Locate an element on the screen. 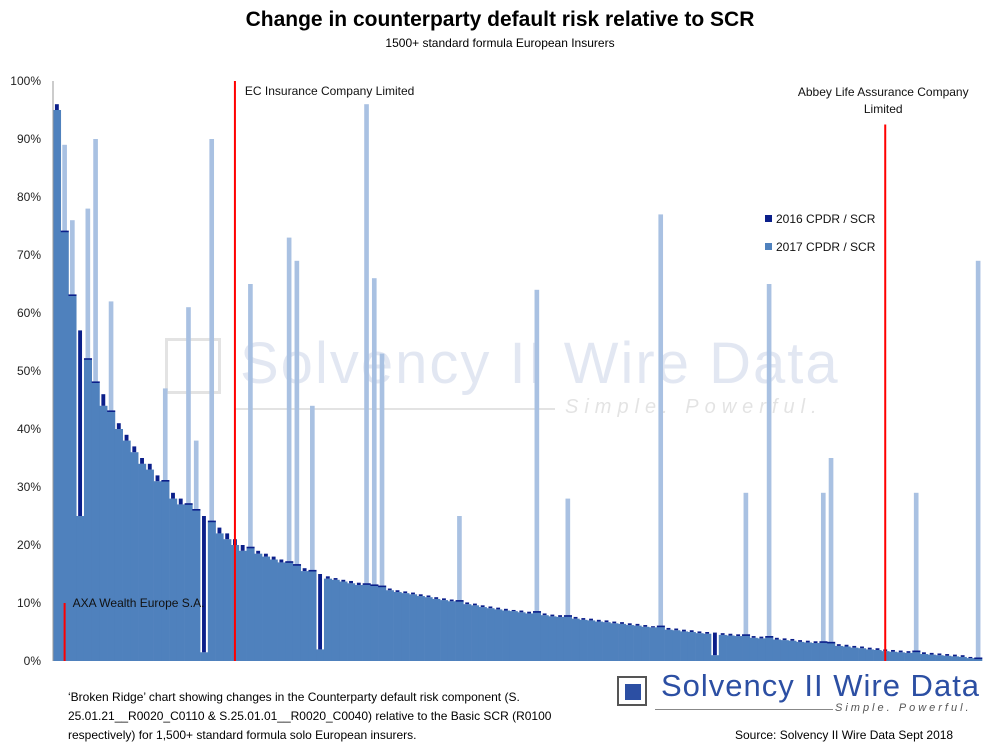 The height and width of the screenshot is (750, 1000). logo-text: Solvency II Wire Data is located at coordinates (821, 685).